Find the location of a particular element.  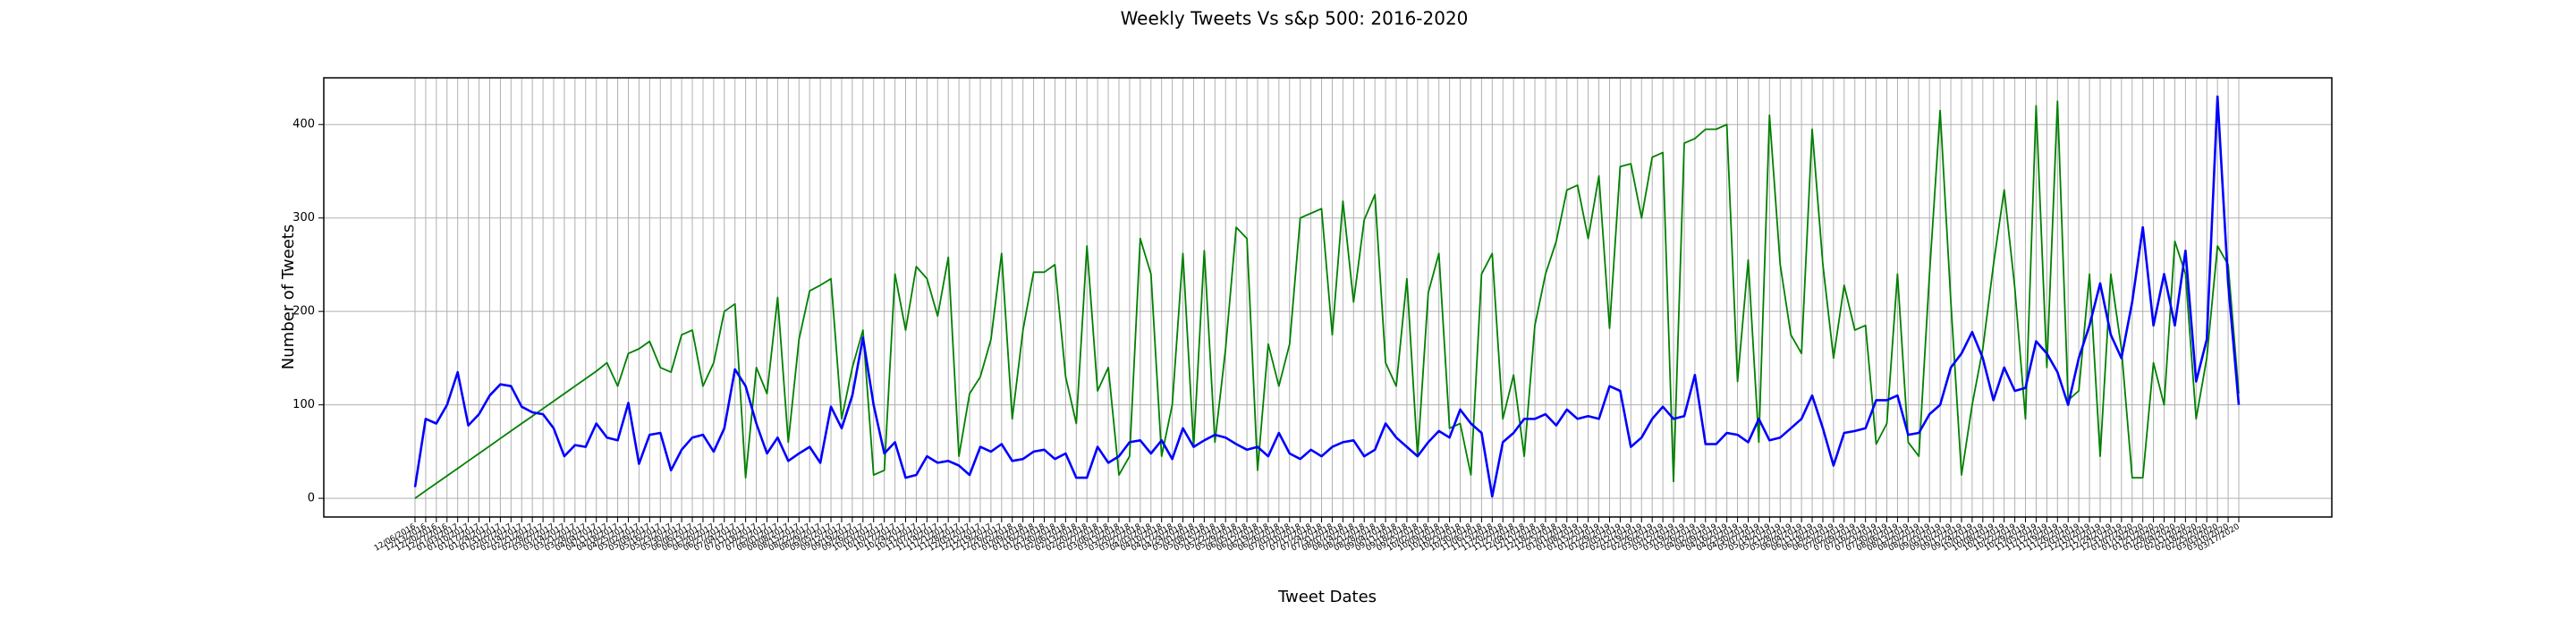

y-axis-label: Number of Tweets is located at coordinates (288, 297).